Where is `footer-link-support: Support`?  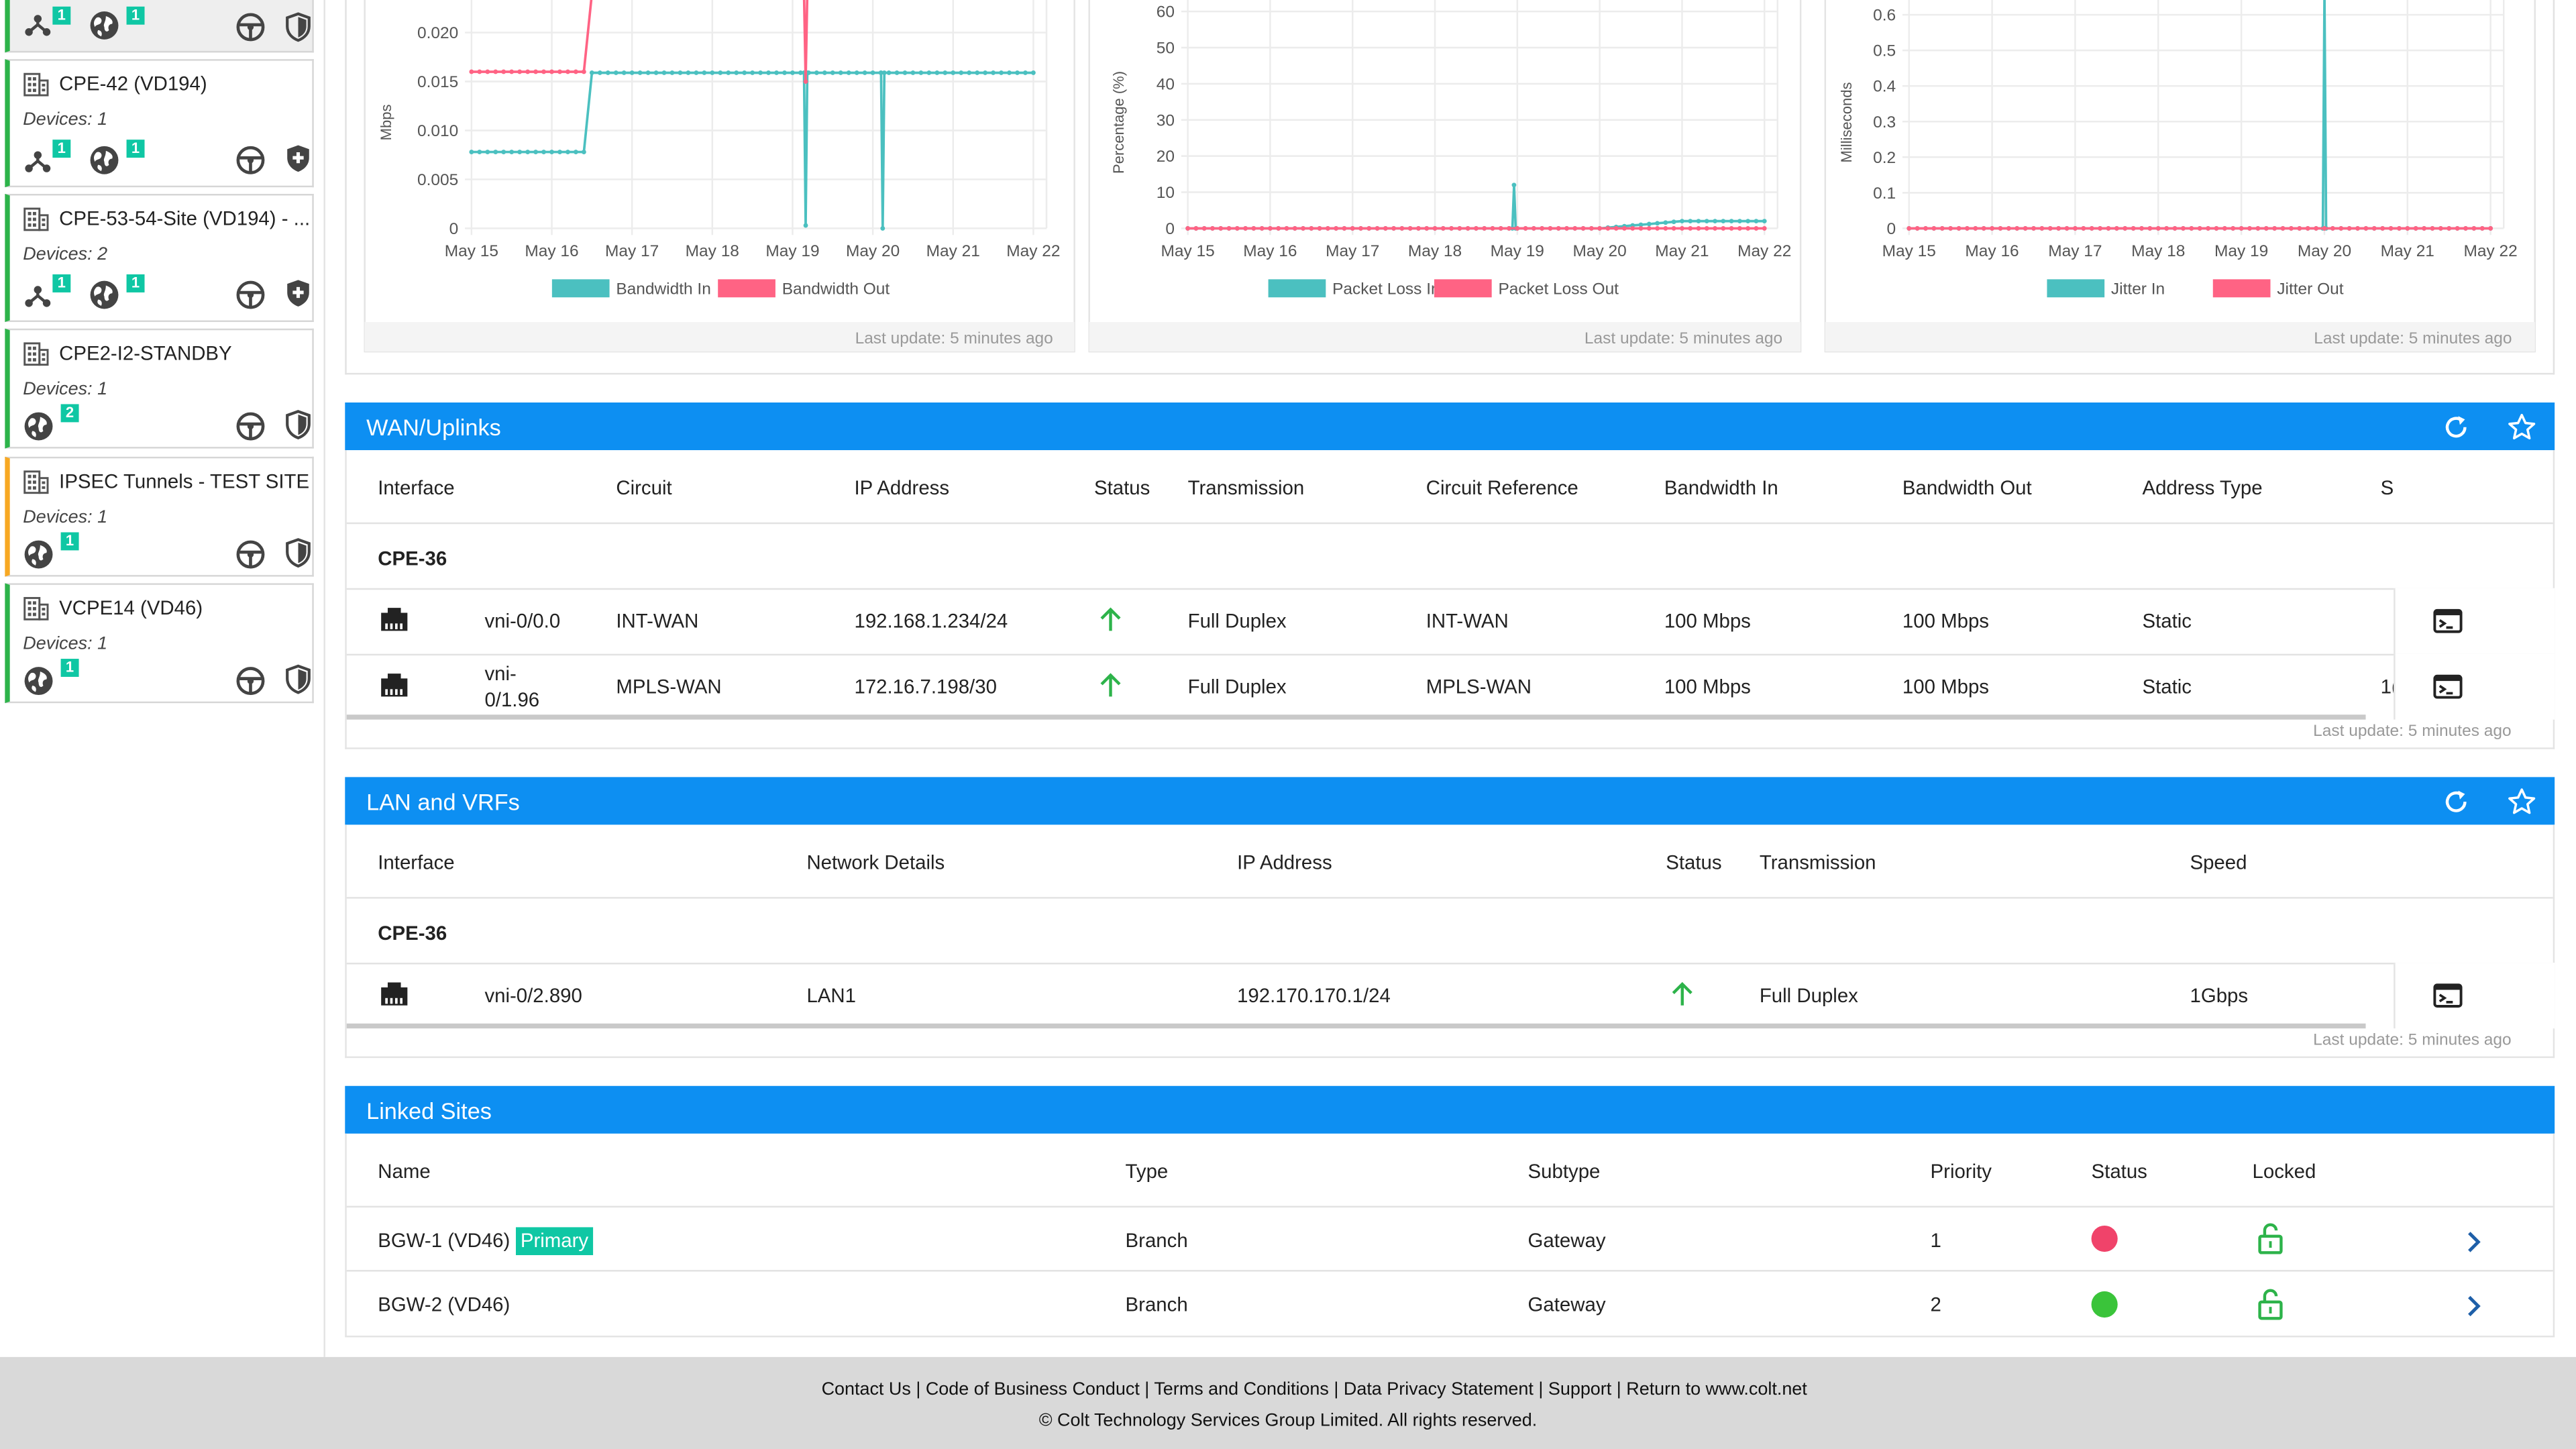
footer-link-support: Support is located at coordinates (1580, 1390).